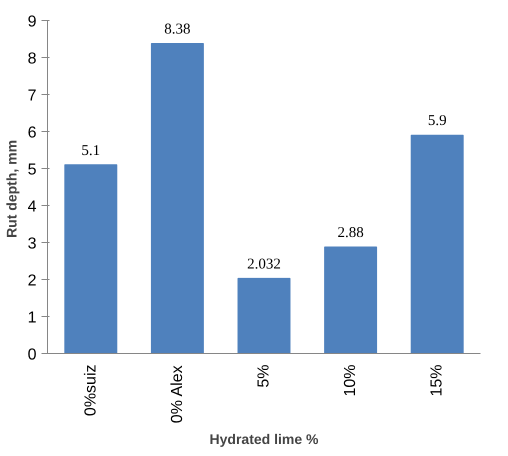 The height and width of the screenshot is (456, 508). What do you see at coordinates (32, 355) in the screenshot?
I see `y-tick-label: 0` at bounding box center [32, 355].